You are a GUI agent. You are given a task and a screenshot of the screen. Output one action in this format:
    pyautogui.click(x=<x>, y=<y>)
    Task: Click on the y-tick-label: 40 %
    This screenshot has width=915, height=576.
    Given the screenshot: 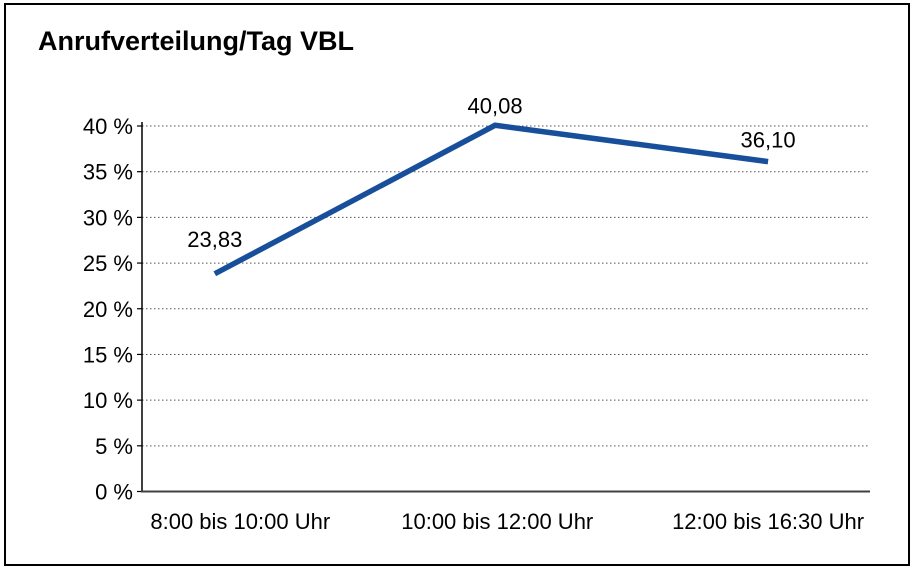 What is the action you would take?
    pyautogui.click(x=108, y=126)
    